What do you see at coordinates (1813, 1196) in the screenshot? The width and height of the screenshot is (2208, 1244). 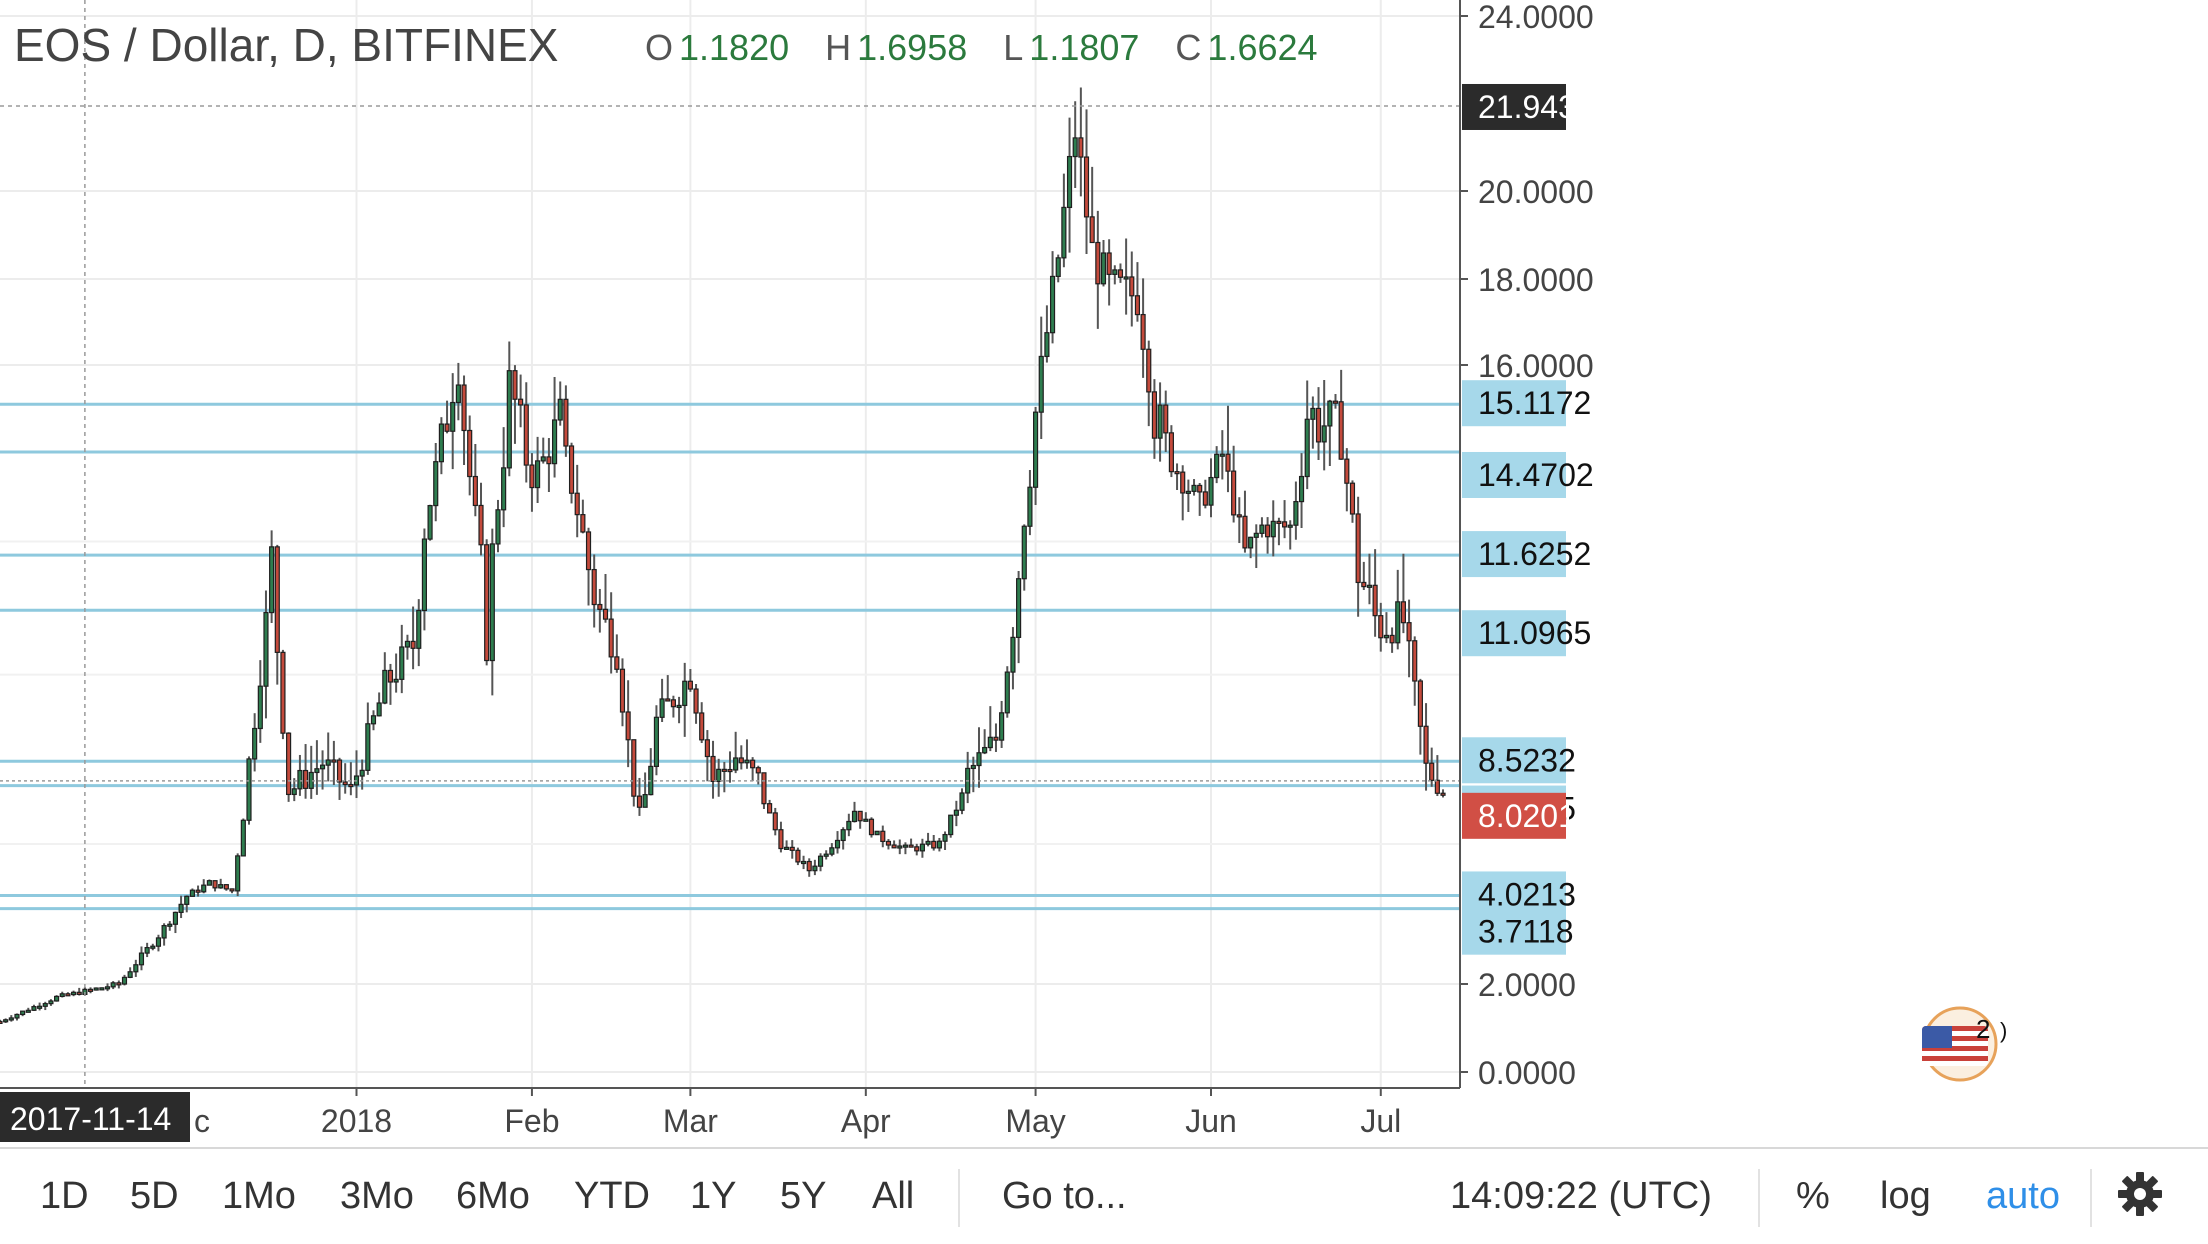 I see `percent-toggle: %` at bounding box center [1813, 1196].